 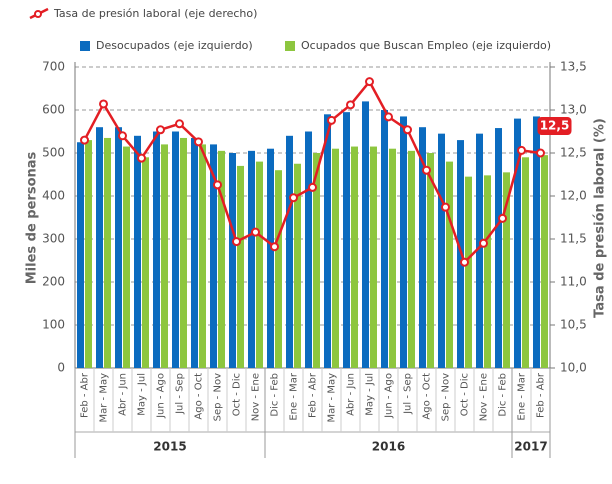 I want to click on y2-tick-label: 13,5, so click(x=573, y=67).